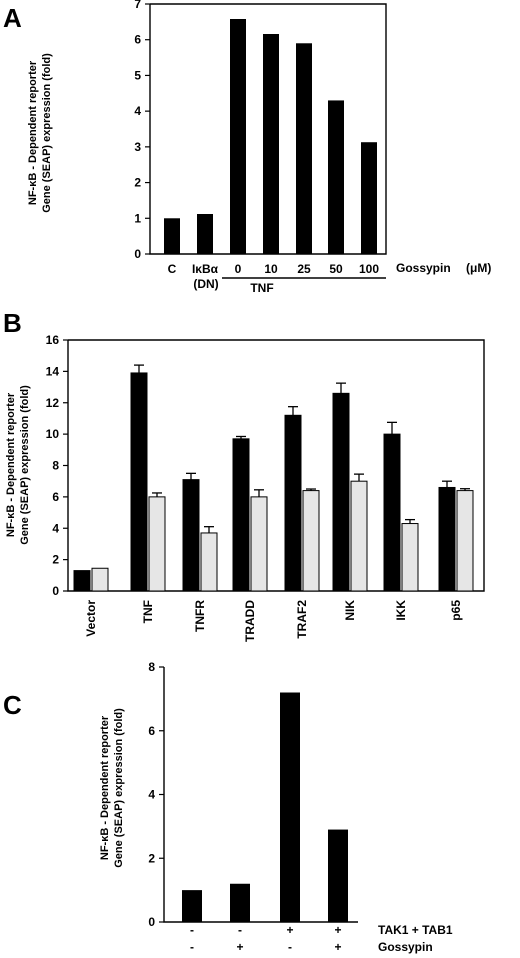 The height and width of the screenshot is (958, 520). I want to click on plot-frame-a, so click(268, 129).